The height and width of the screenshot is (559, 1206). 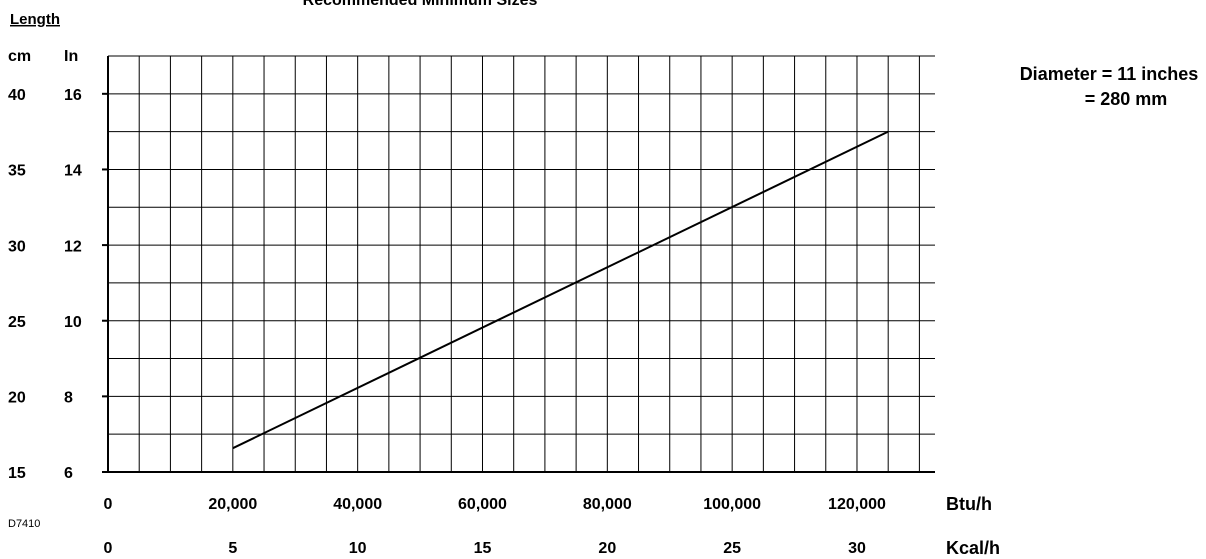 What do you see at coordinates (17, 95) in the screenshot?
I see `y2-tick-label: 40` at bounding box center [17, 95].